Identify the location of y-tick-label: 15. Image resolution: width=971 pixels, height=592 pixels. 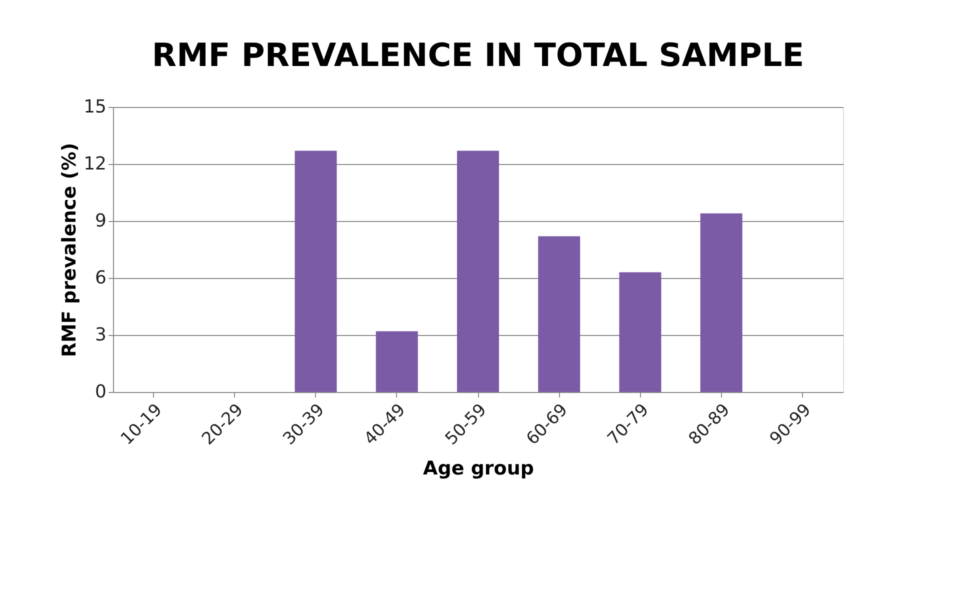
(95, 107).